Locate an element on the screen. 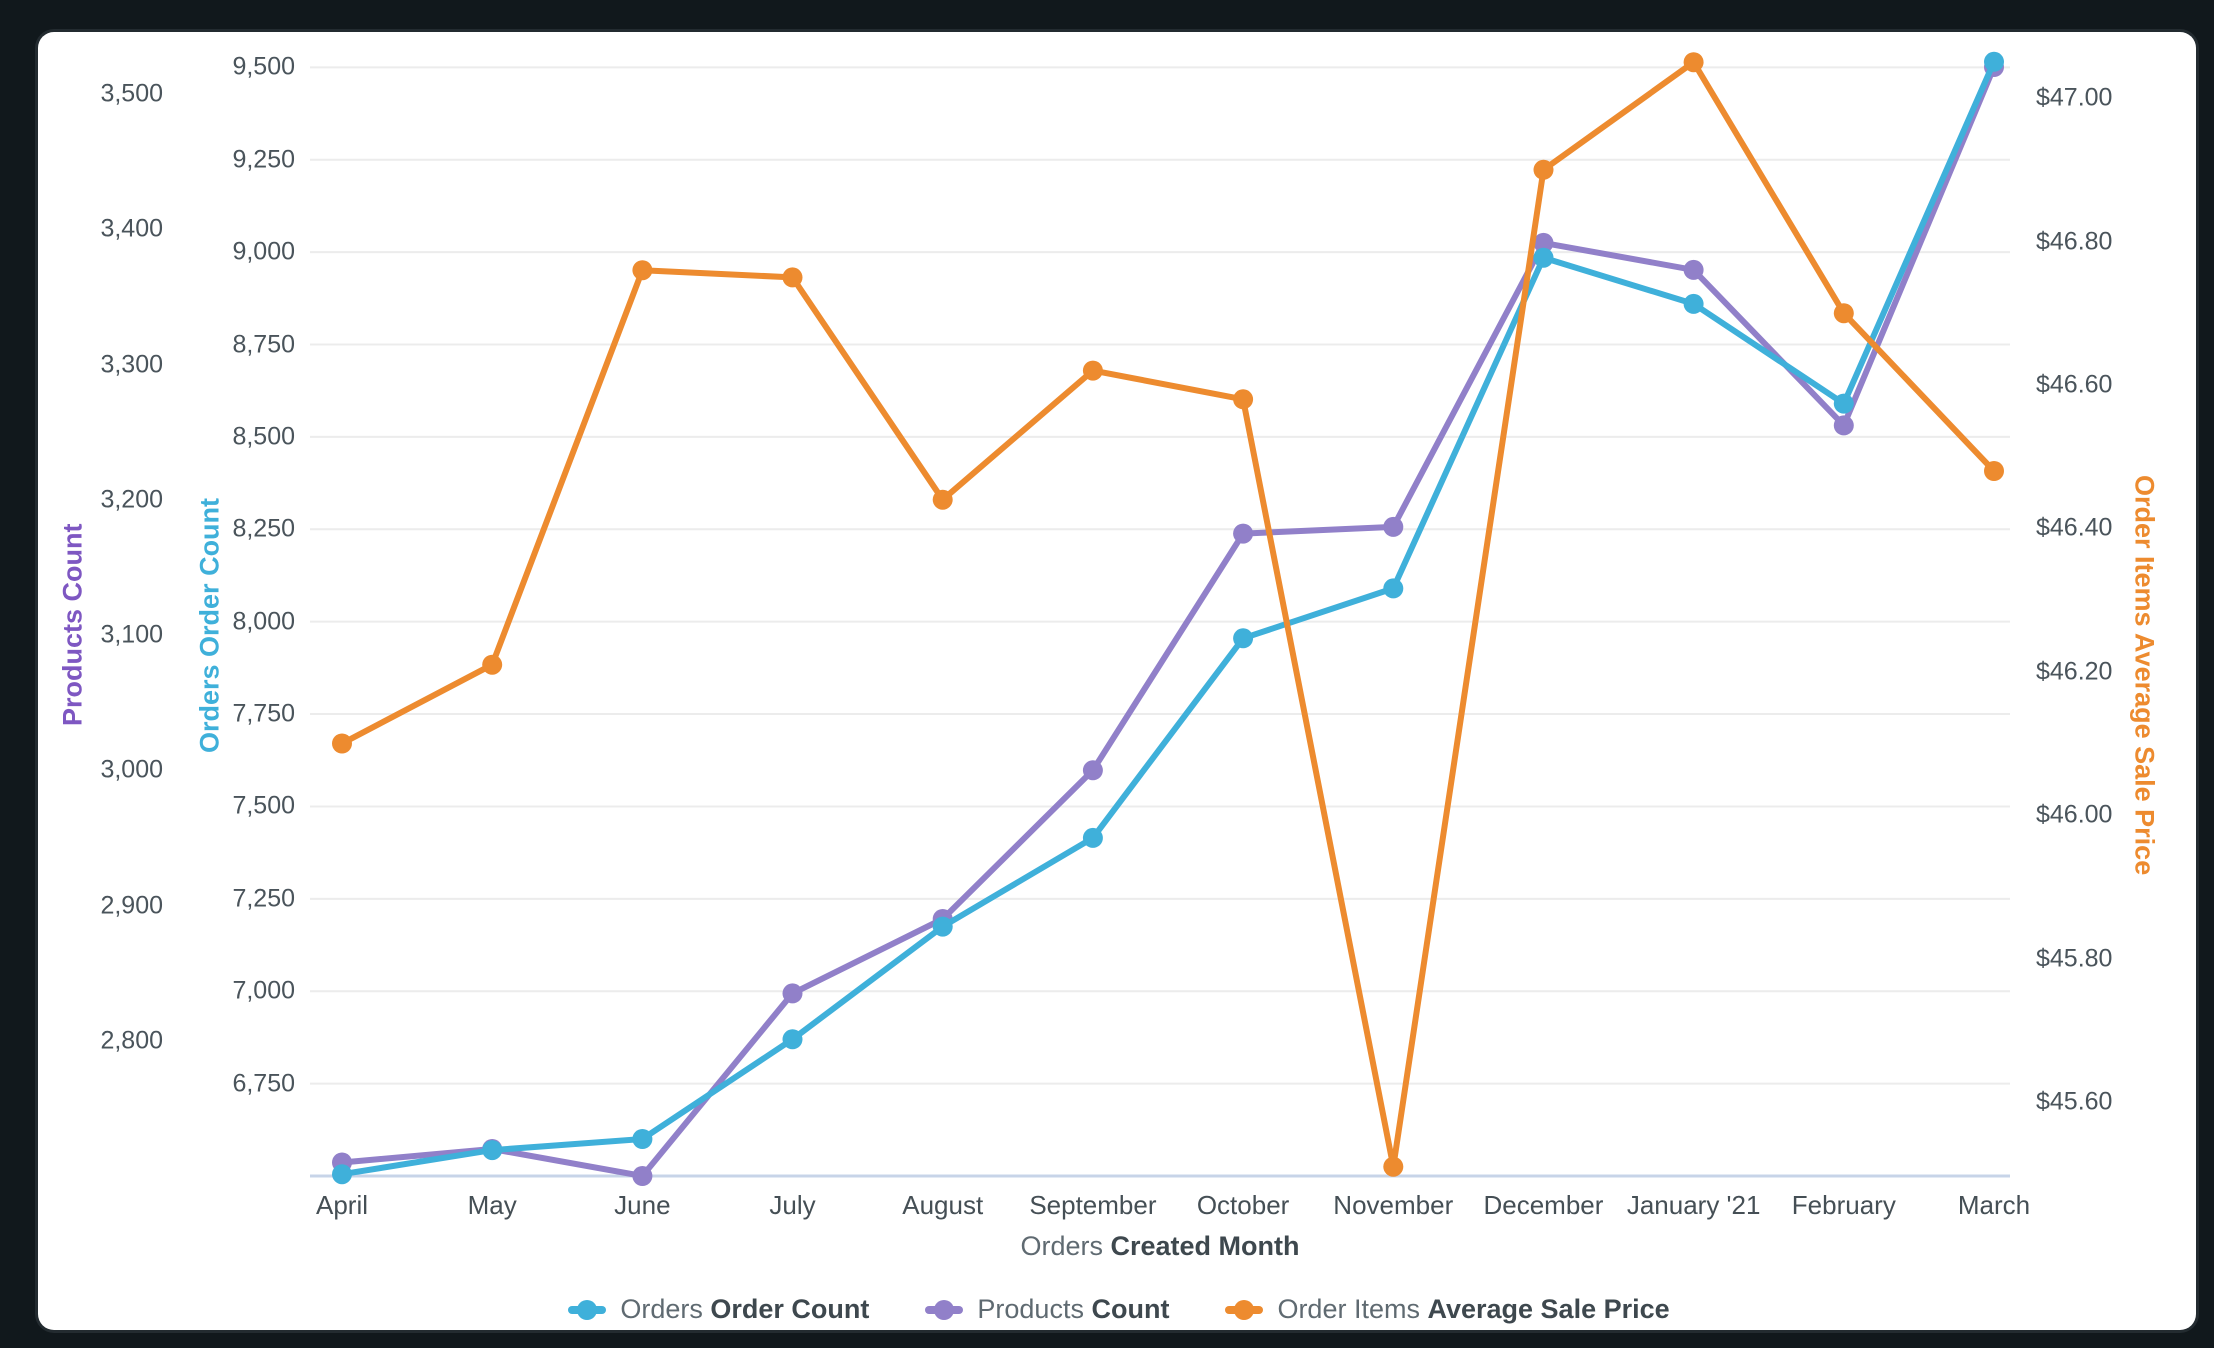 This screenshot has height=1348, width=2214. x-axis-label-month: November is located at coordinates (1393, 1205).